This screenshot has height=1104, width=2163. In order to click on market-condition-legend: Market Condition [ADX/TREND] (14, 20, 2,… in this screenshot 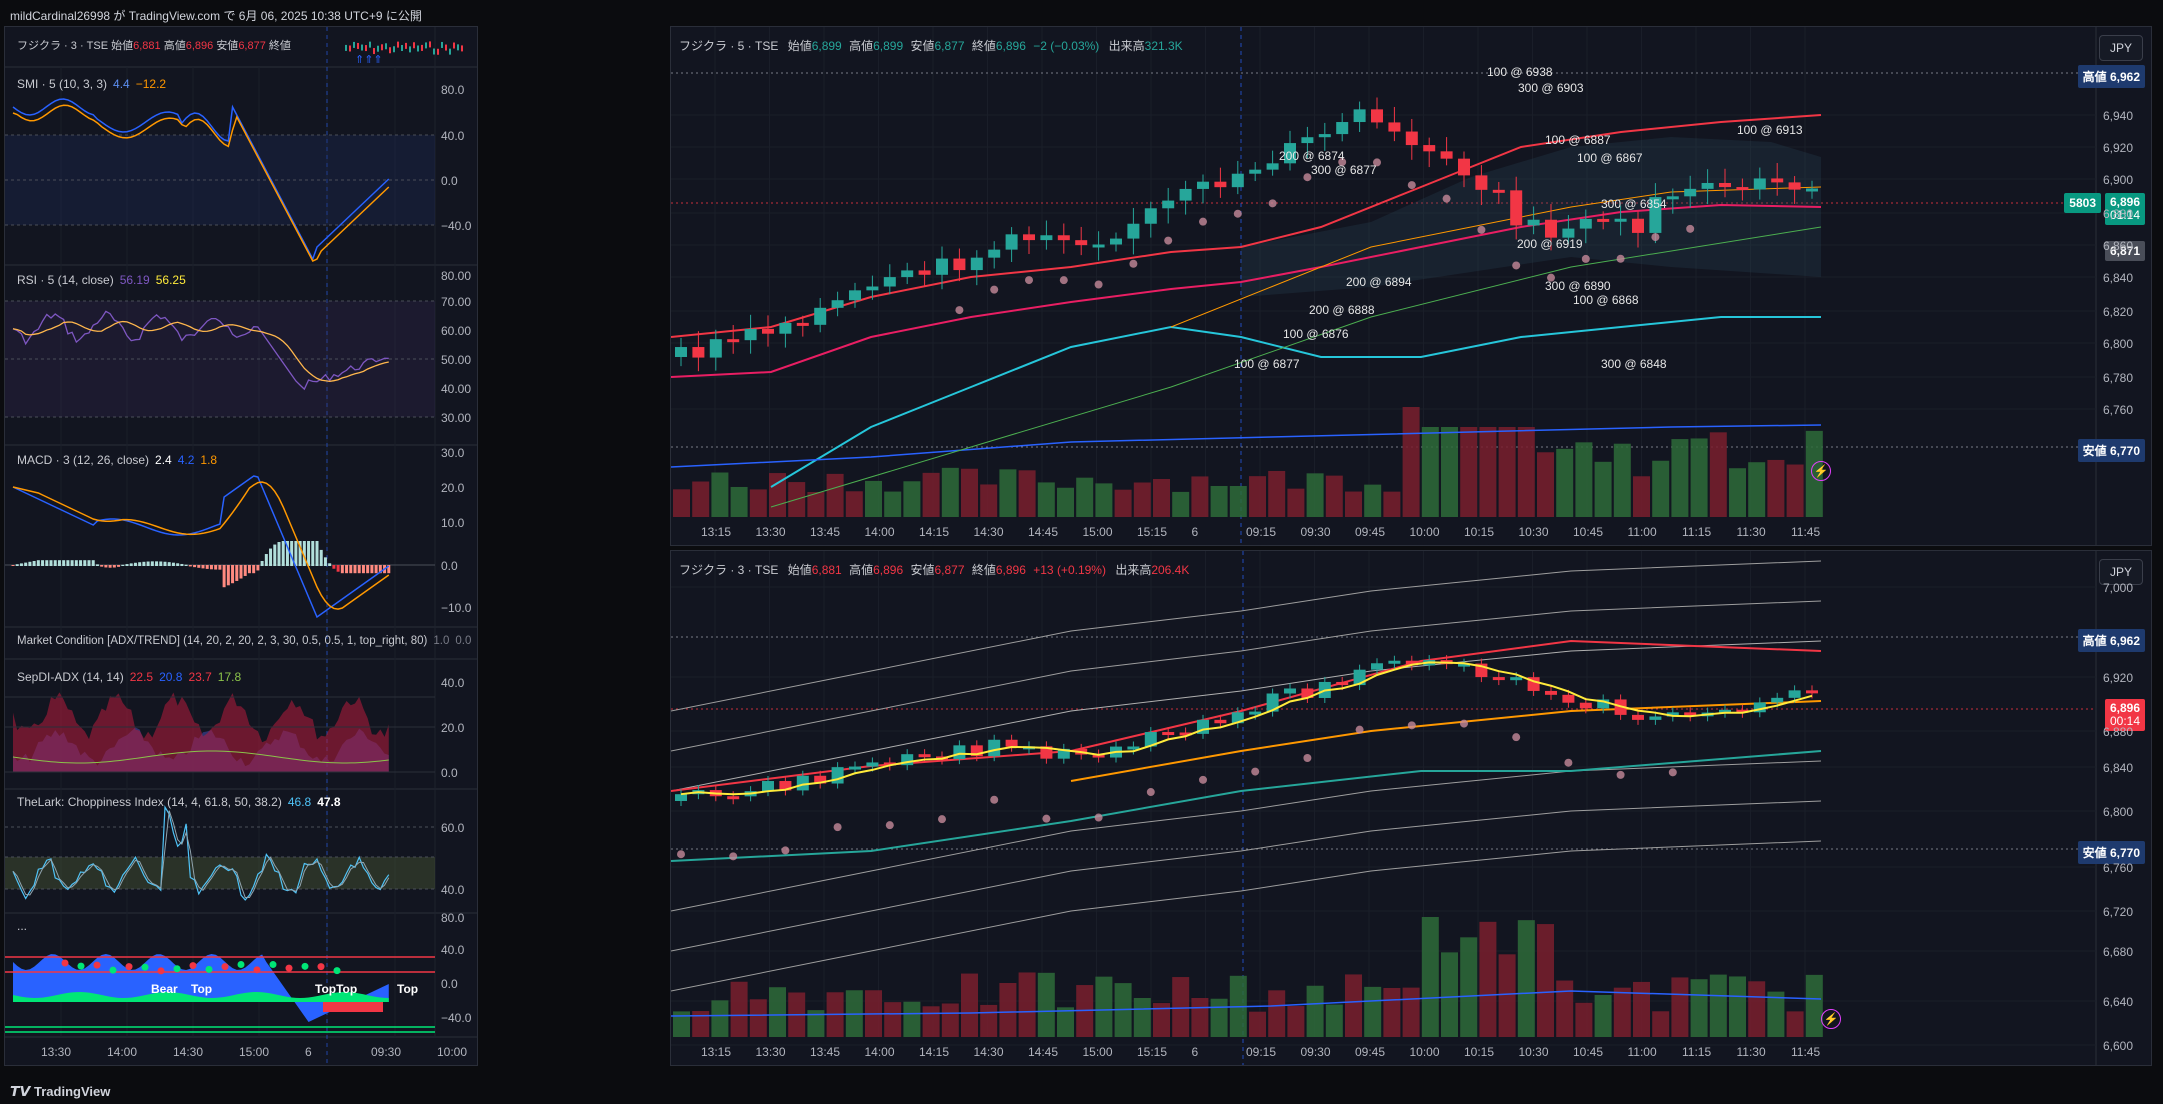, I will do `click(244, 641)`.